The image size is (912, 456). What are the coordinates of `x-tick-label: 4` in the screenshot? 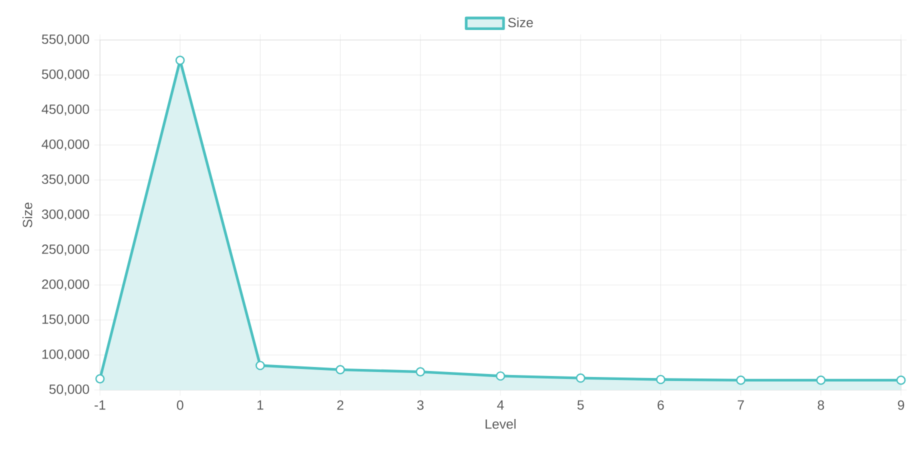 It's located at (500, 405).